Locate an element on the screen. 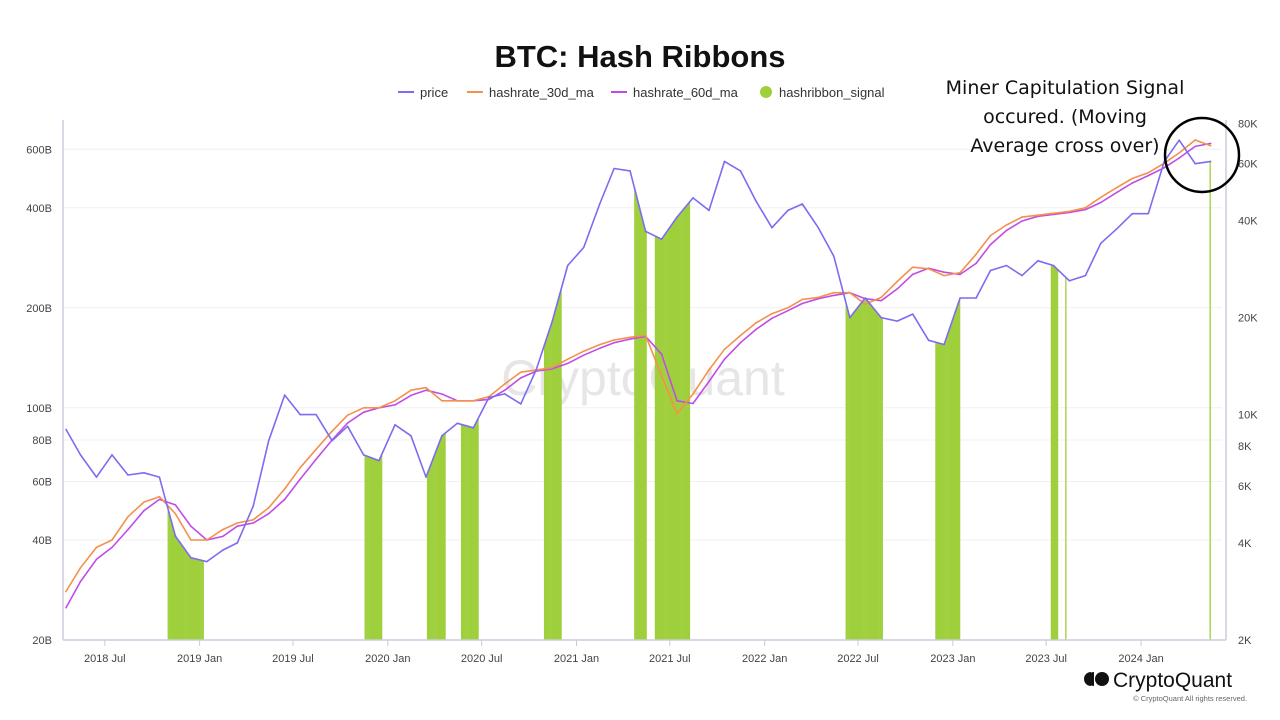 The height and width of the screenshot is (720, 1280). x-tick-label: 2022 Jul is located at coordinates (858, 659).